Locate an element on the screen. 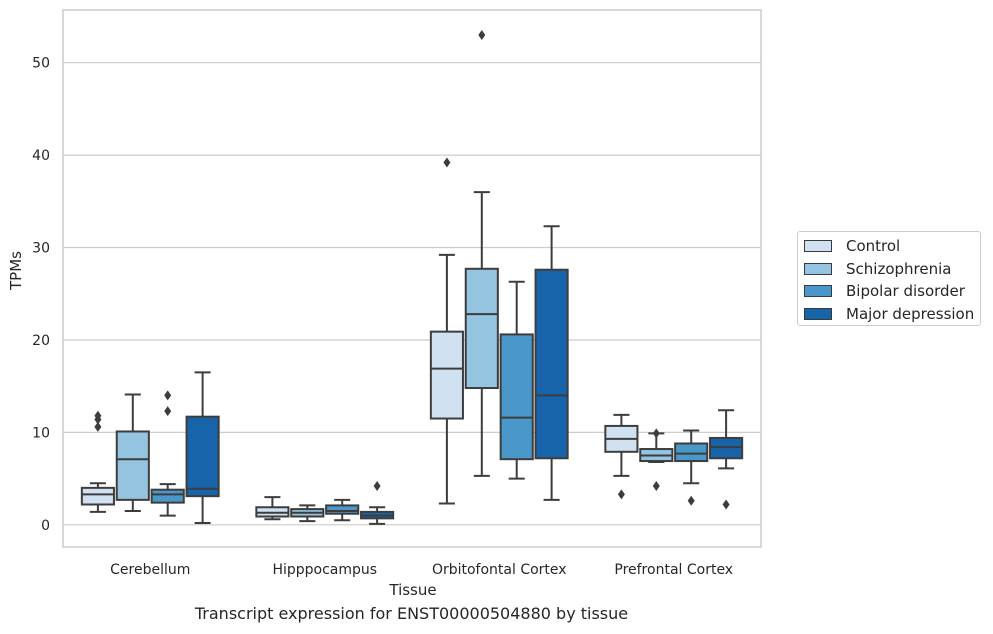 The image size is (993, 634). y-tick-label: 50 is located at coordinates (41, 64).